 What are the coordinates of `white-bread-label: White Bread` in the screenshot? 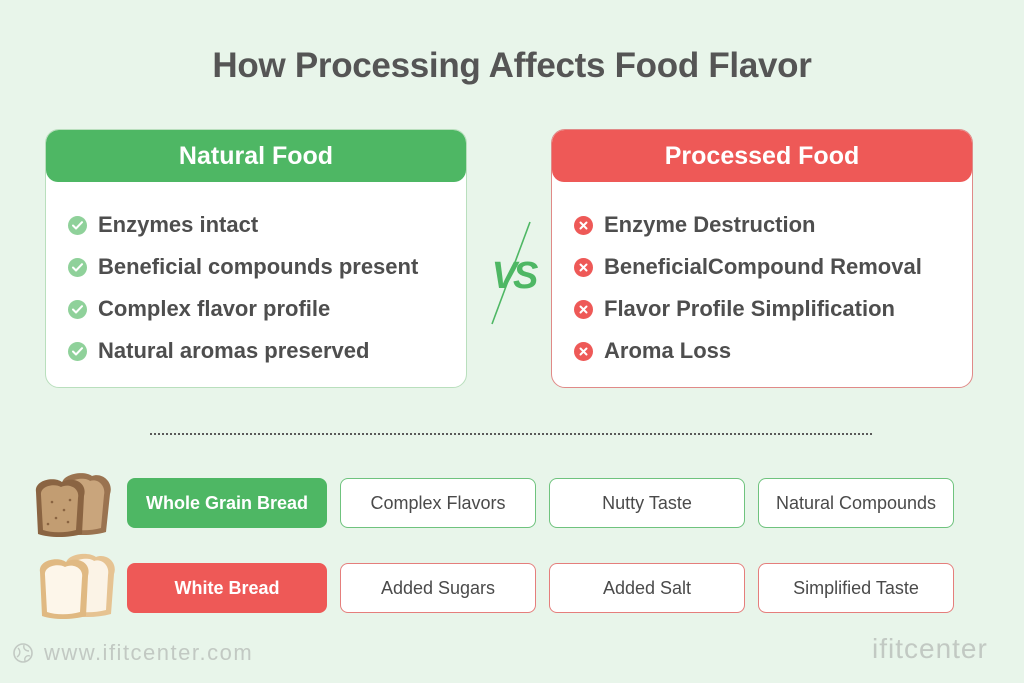 It's located at (227, 588).